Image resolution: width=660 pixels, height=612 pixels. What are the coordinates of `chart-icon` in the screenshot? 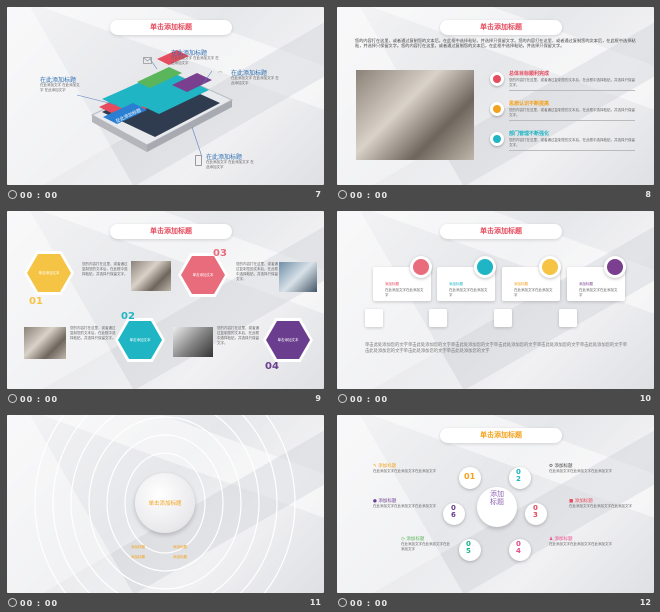 It's located at (497, 139).